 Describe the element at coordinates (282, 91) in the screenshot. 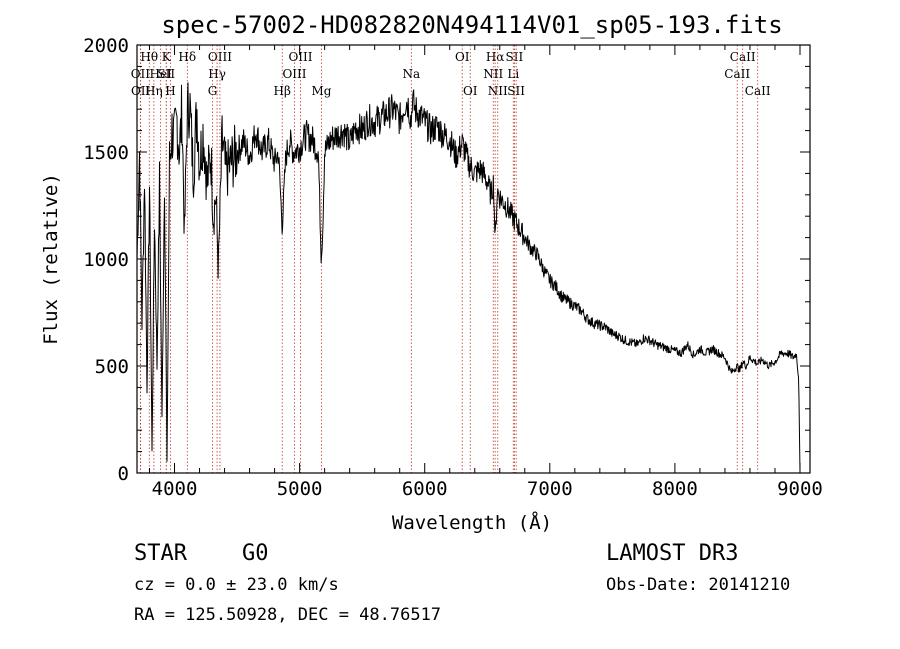

I see `line-marker-label: Hβ` at that location.